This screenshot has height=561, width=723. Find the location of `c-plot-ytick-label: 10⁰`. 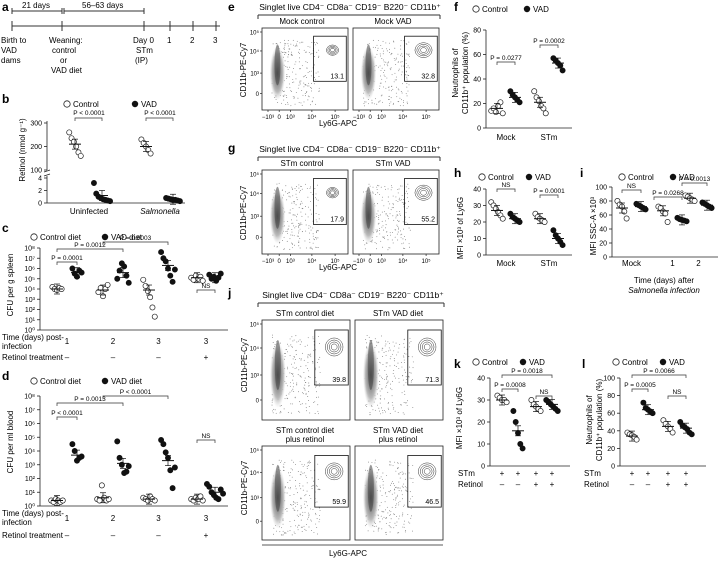

c-plot-ytick-label: 10⁰ is located at coordinates (29, 331).